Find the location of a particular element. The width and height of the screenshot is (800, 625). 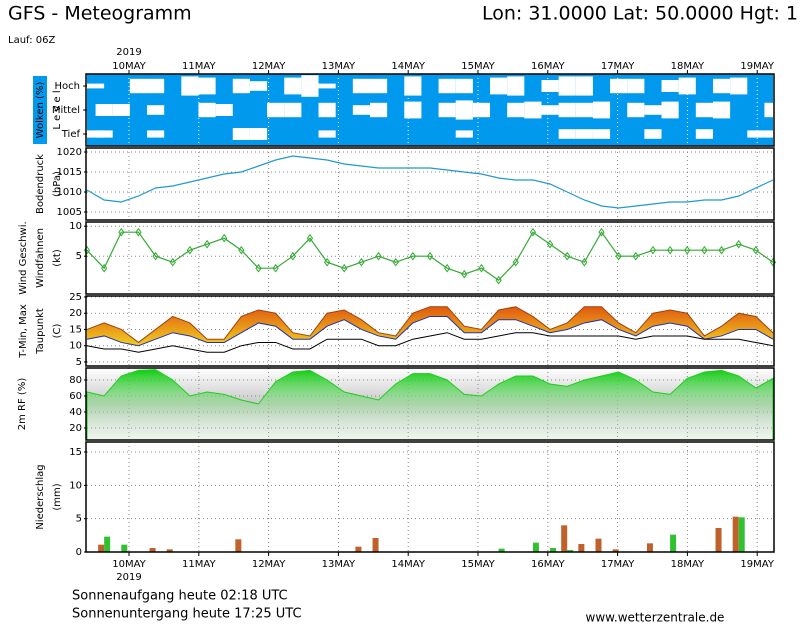

panel-frame is located at coordinates (430, 331).